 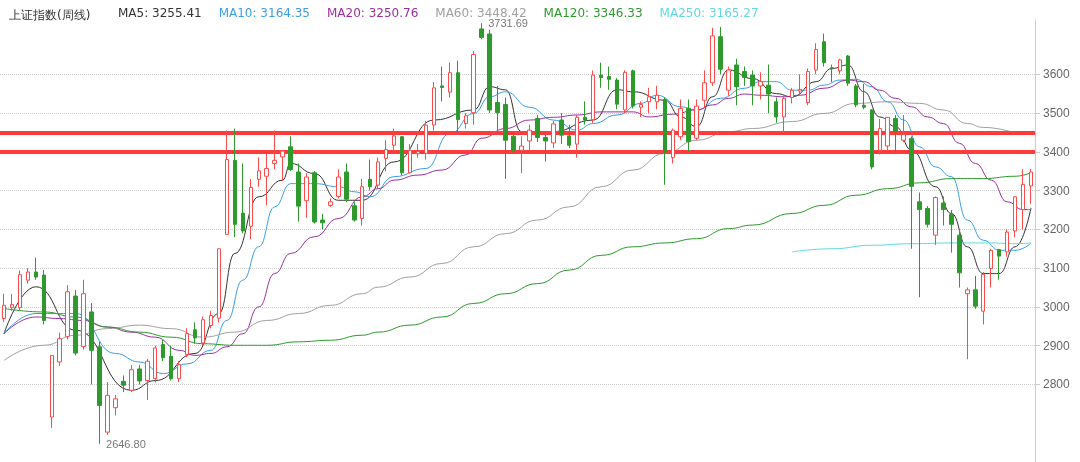 I want to click on y-tick-label: 3400, so click(x=1057, y=151).